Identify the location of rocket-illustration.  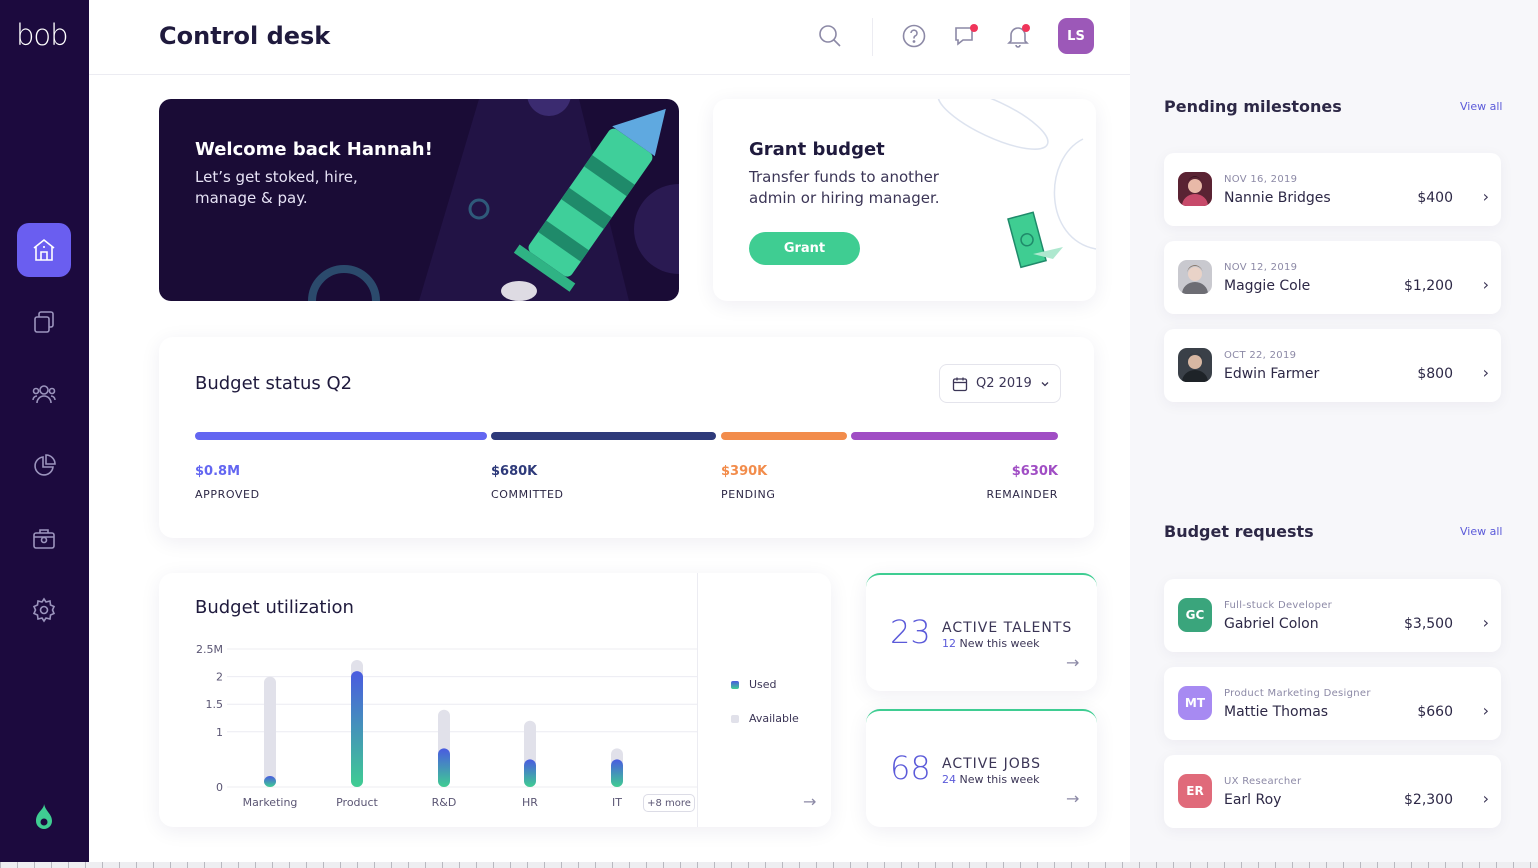
(493, 200).